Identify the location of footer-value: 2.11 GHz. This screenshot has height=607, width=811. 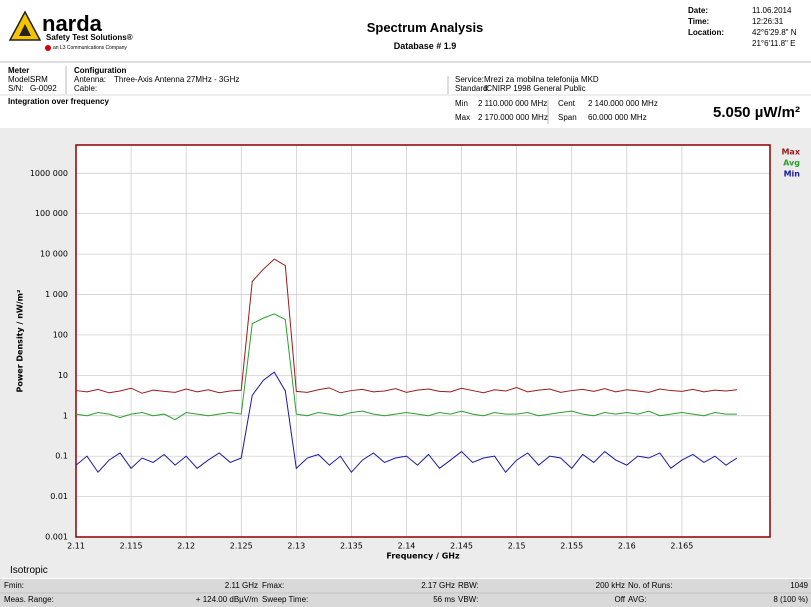
(241, 585).